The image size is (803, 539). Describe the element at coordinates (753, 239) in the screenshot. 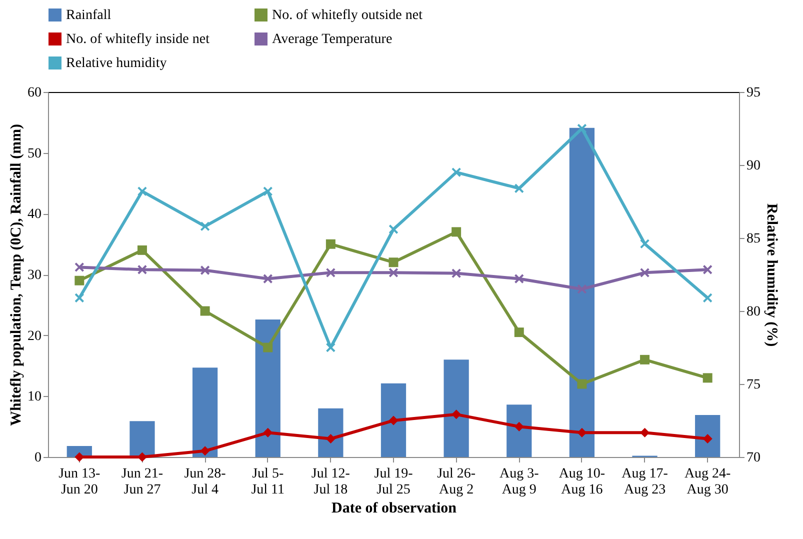

I see `y2-tick-label: 85` at that location.